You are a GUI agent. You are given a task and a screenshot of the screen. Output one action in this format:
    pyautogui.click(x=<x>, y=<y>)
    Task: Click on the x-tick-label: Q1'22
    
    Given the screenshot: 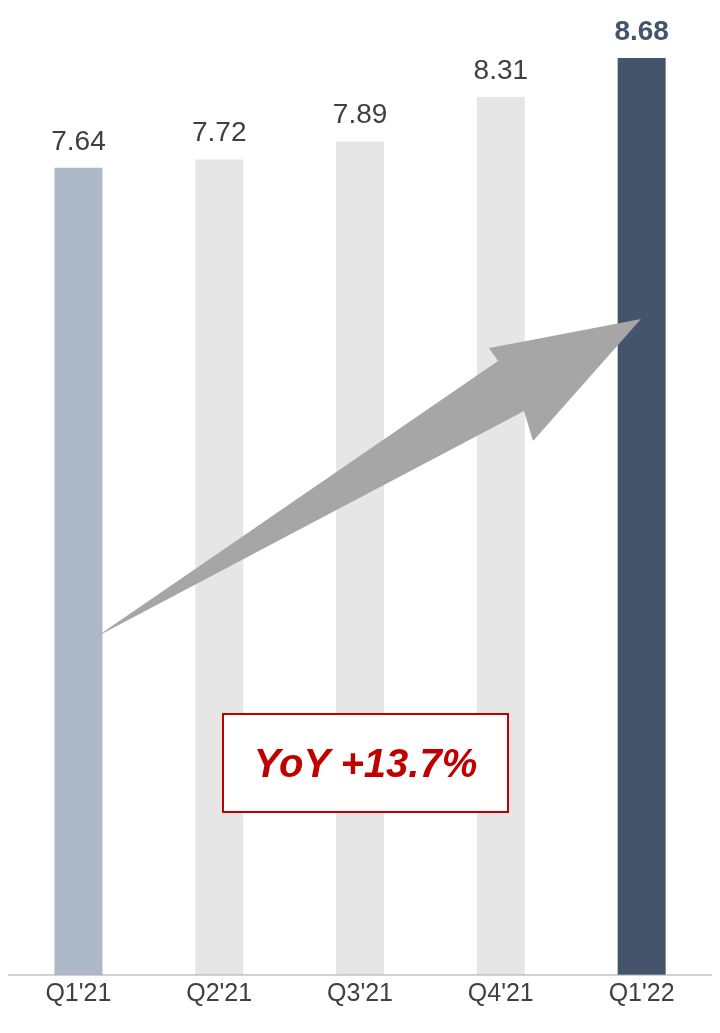 What is the action you would take?
    pyautogui.click(x=641, y=991)
    